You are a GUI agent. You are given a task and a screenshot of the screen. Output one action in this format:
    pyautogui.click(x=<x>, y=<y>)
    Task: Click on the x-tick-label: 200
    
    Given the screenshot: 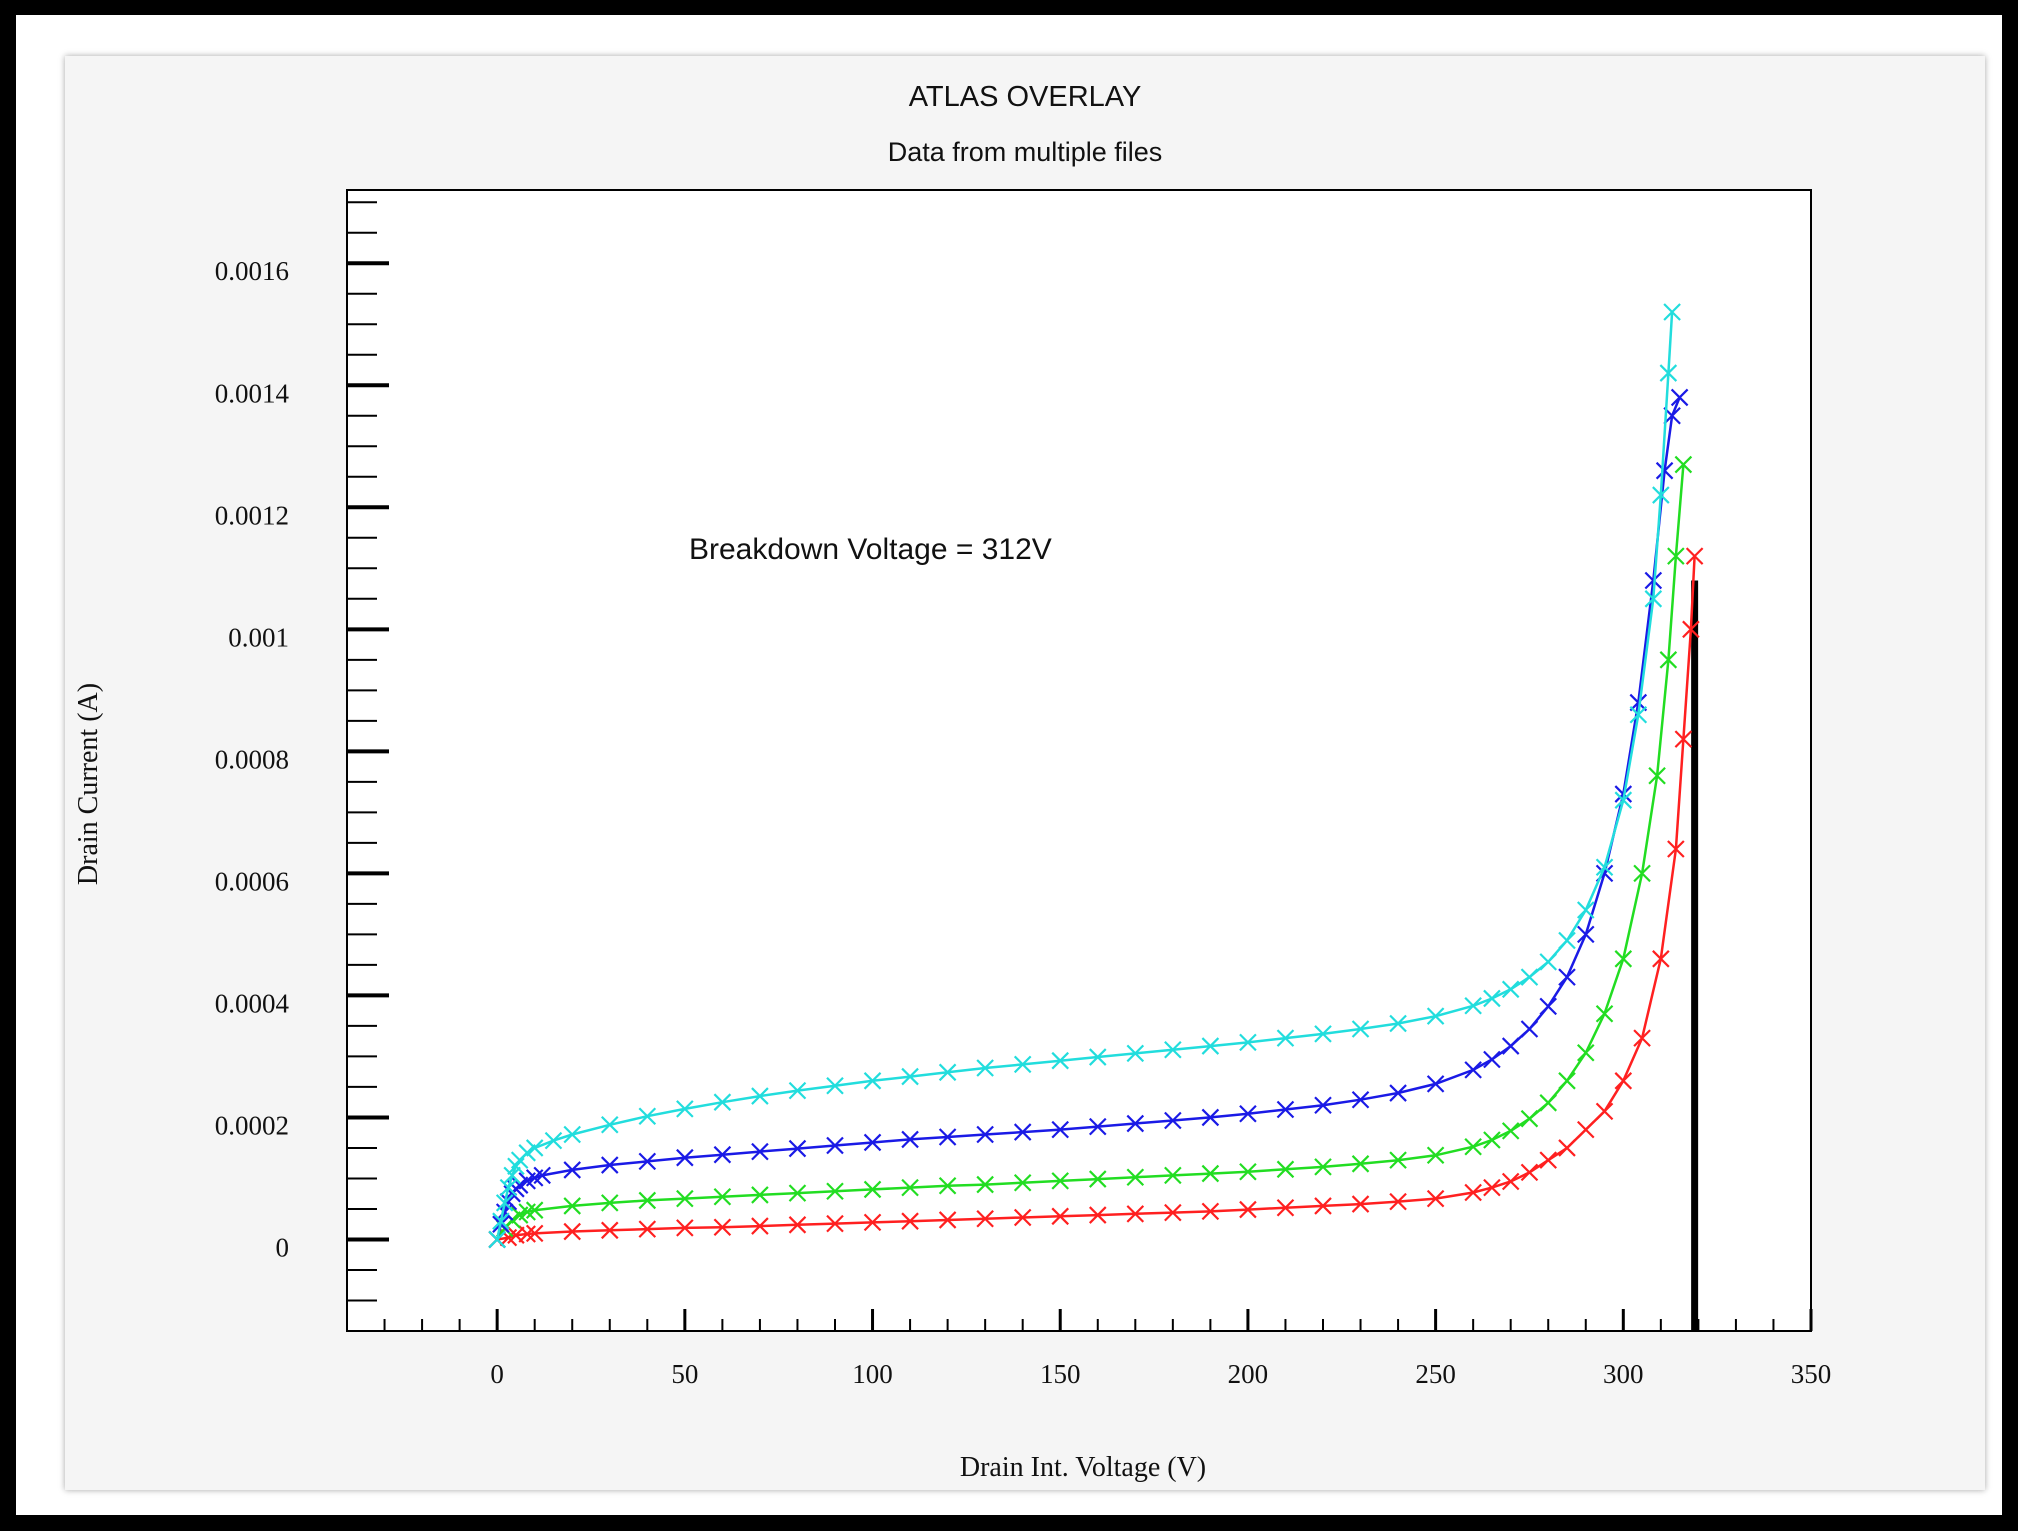 What is the action you would take?
    pyautogui.click(x=1248, y=1374)
    